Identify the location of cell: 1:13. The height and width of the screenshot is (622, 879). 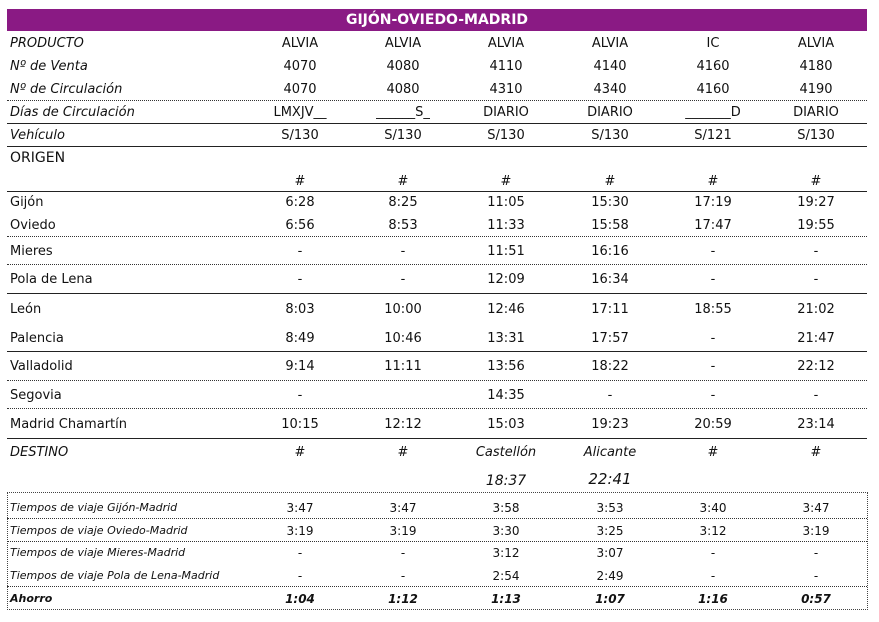
(506, 599).